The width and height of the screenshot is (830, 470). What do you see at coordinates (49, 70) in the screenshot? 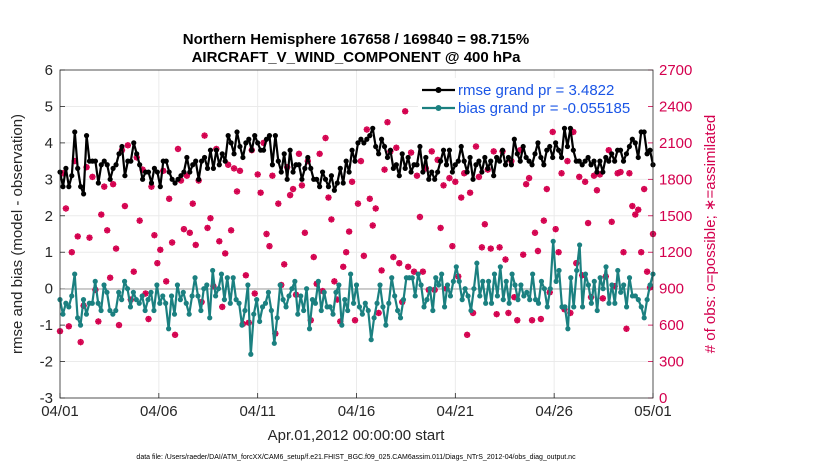
I see `y-tick-label: 6` at bounding box center [49, 70].